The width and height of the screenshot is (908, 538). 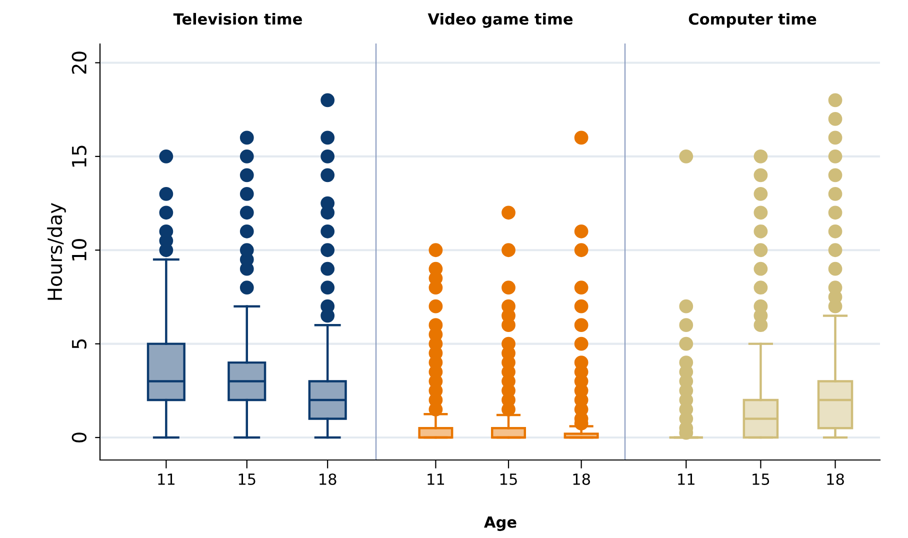 What do you see at coordinates (79, 156) in the screenshot?
I see `y-tick-label: 15` at bounding box center [79, 156].